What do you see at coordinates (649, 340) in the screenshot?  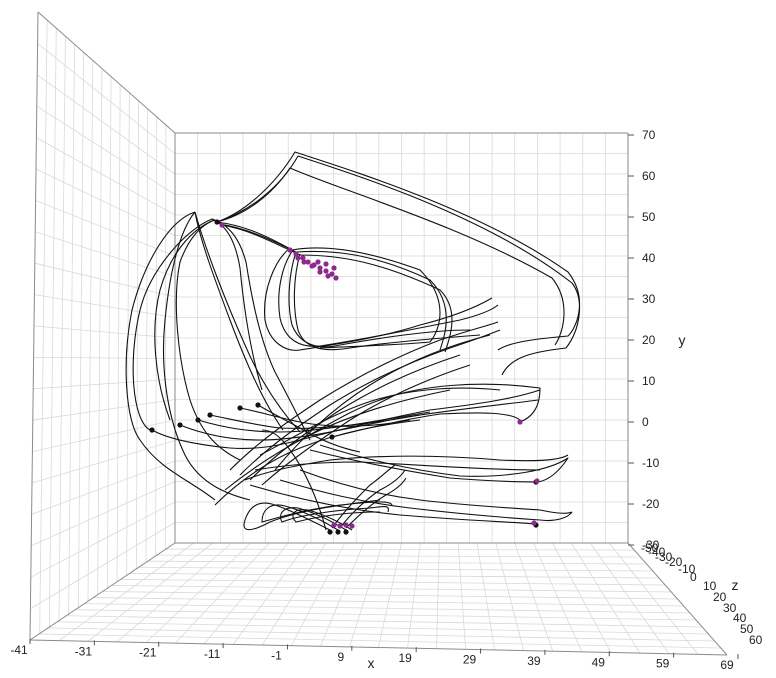 I see `y-tick-label: 20` at bounding box center [649, 340].